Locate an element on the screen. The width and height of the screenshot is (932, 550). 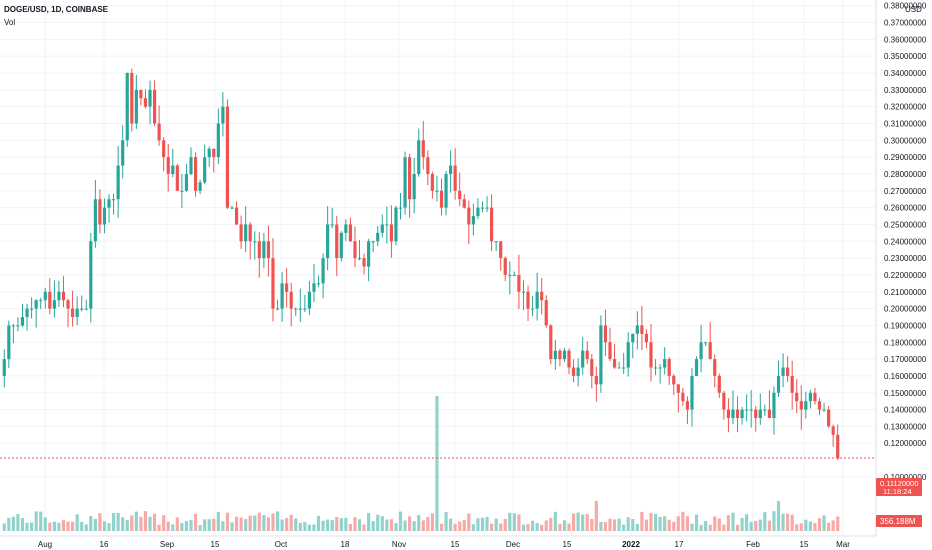
currency-label: USD is located at coordinates (913, 9).